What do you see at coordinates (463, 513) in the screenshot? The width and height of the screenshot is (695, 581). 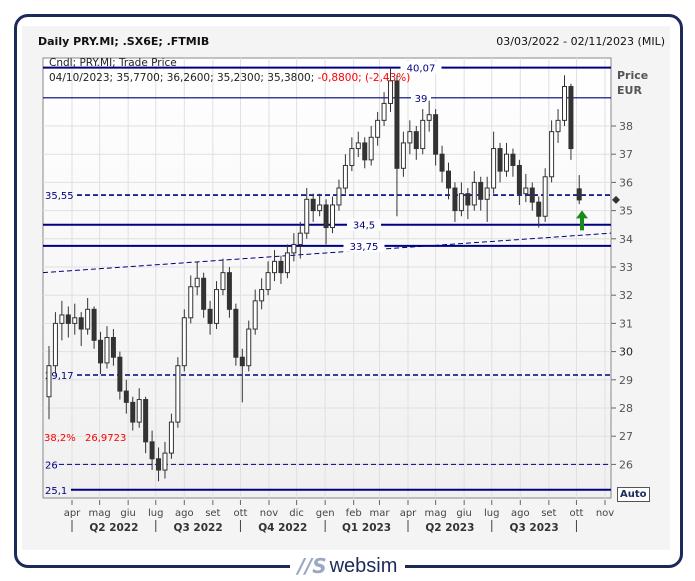 I see `x-tick-label: giu` at bounding box center [463, 513].